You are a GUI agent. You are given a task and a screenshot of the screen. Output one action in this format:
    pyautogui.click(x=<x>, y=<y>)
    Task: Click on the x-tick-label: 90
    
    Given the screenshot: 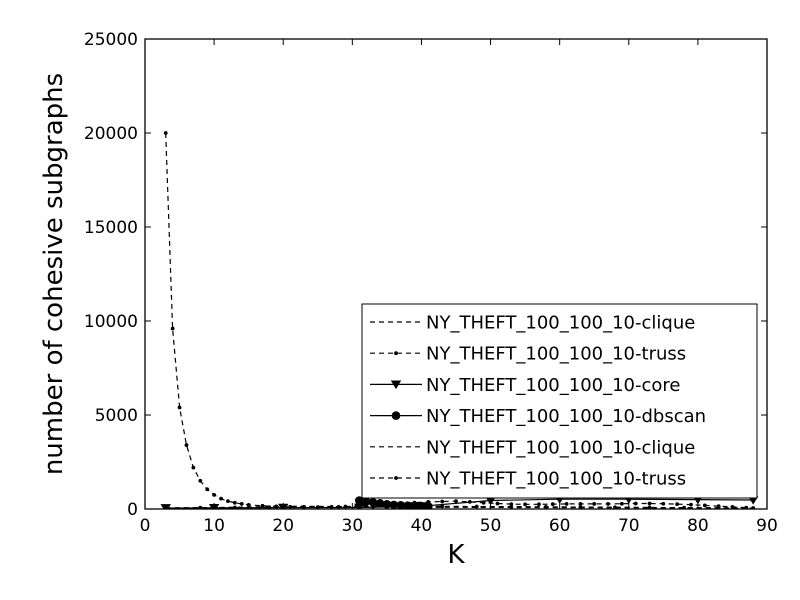 What is the action you would take?
    pyautogui.click(x=767, y=526)
    